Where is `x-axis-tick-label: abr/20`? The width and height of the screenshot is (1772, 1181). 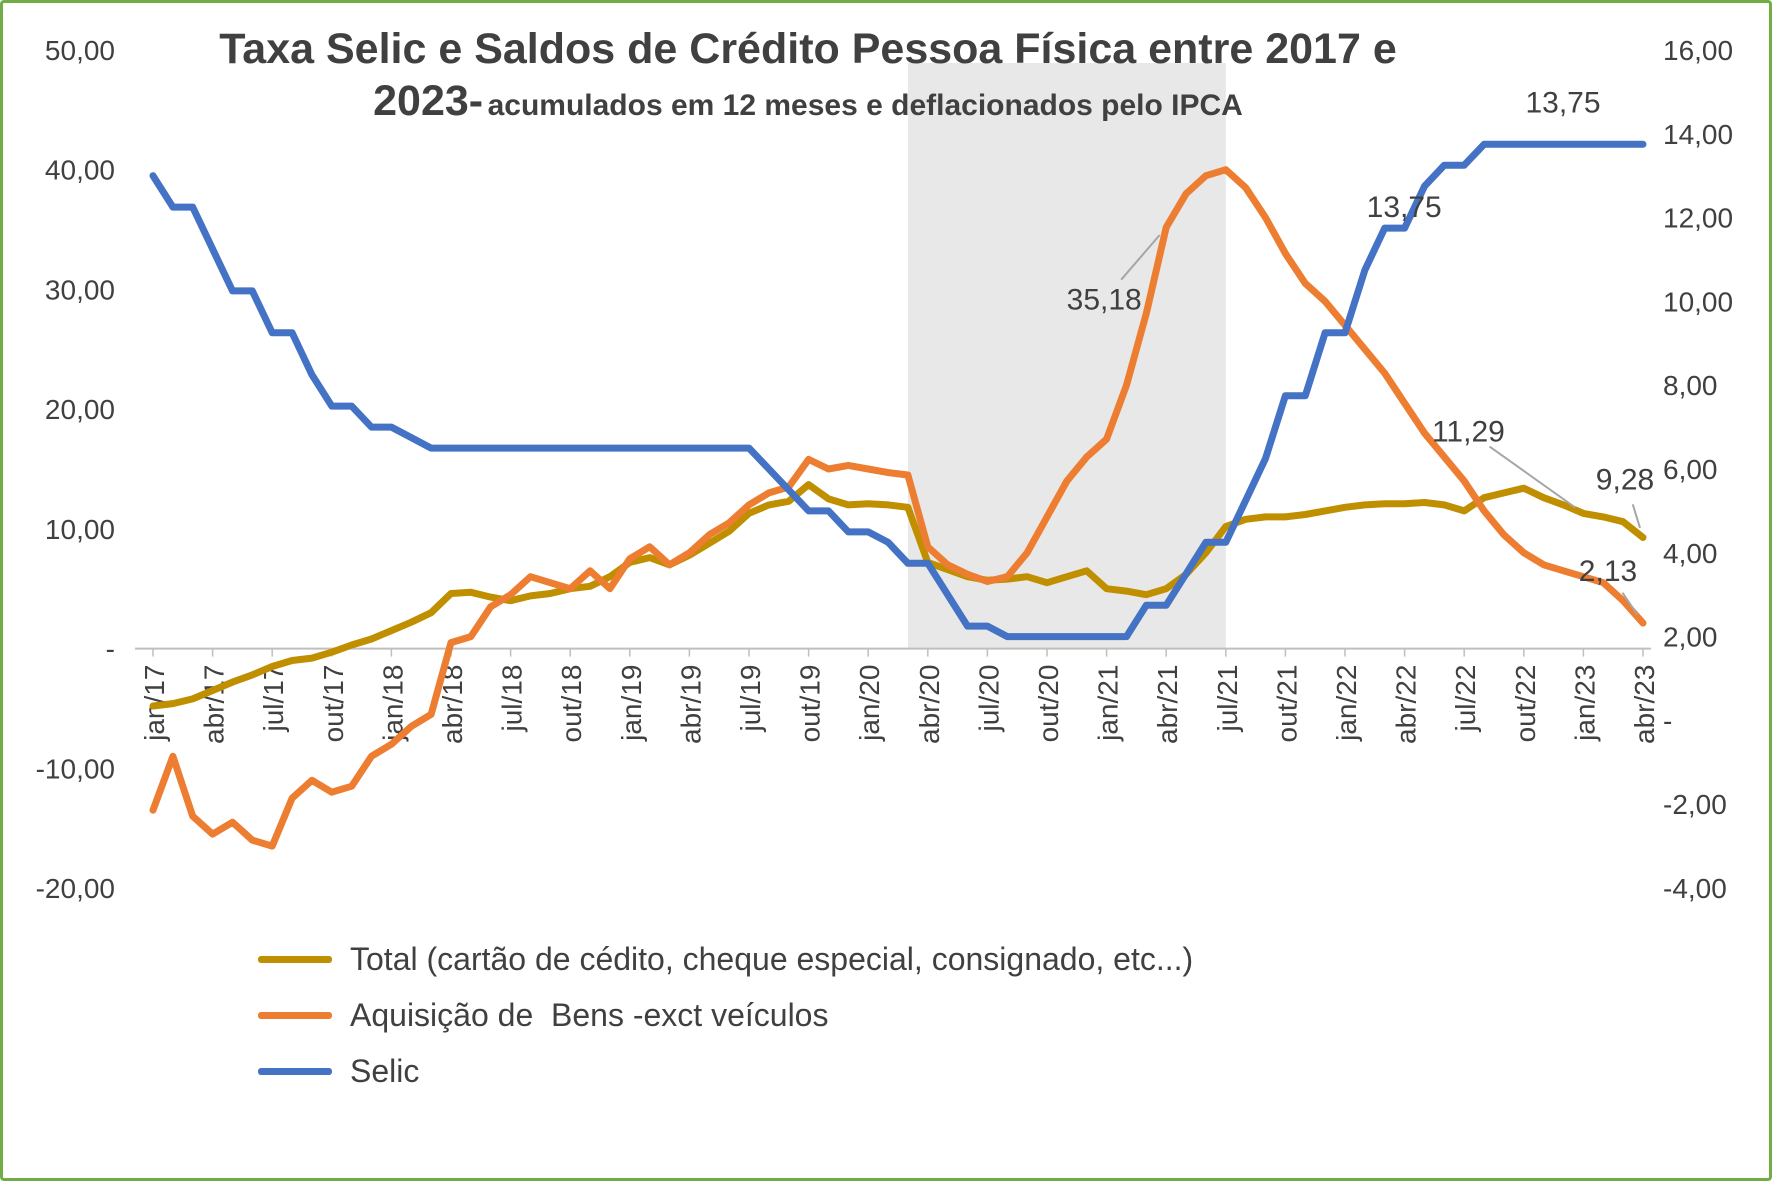
x-axis-tick-label: abr/20 is located at coordinates (929, 704).